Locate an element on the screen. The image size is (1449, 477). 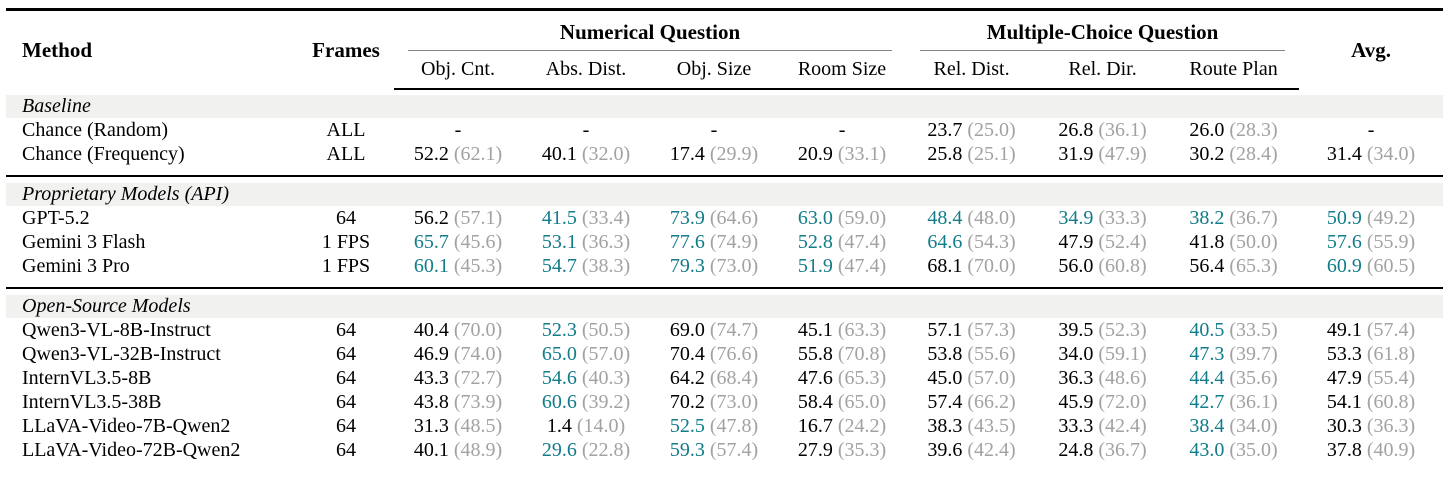
score-cell: 64.2 (68.4) is located at coordinates (714, 378).